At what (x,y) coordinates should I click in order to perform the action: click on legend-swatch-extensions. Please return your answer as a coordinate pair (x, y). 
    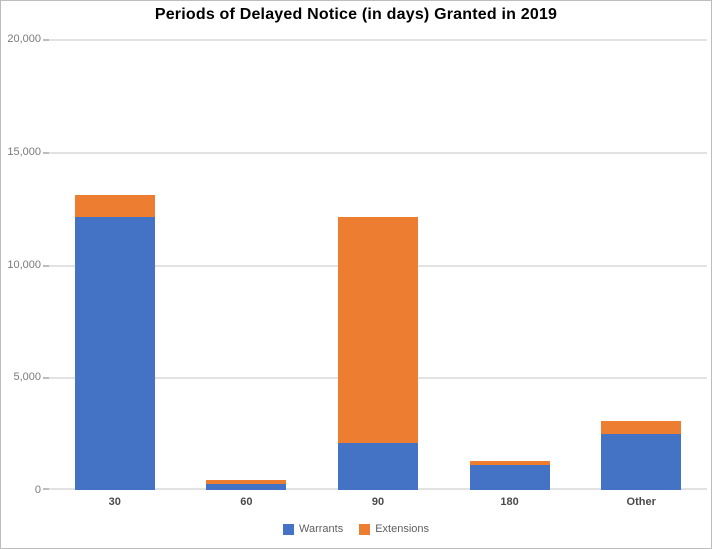
    Looking at the image, I should click on (365, 529).